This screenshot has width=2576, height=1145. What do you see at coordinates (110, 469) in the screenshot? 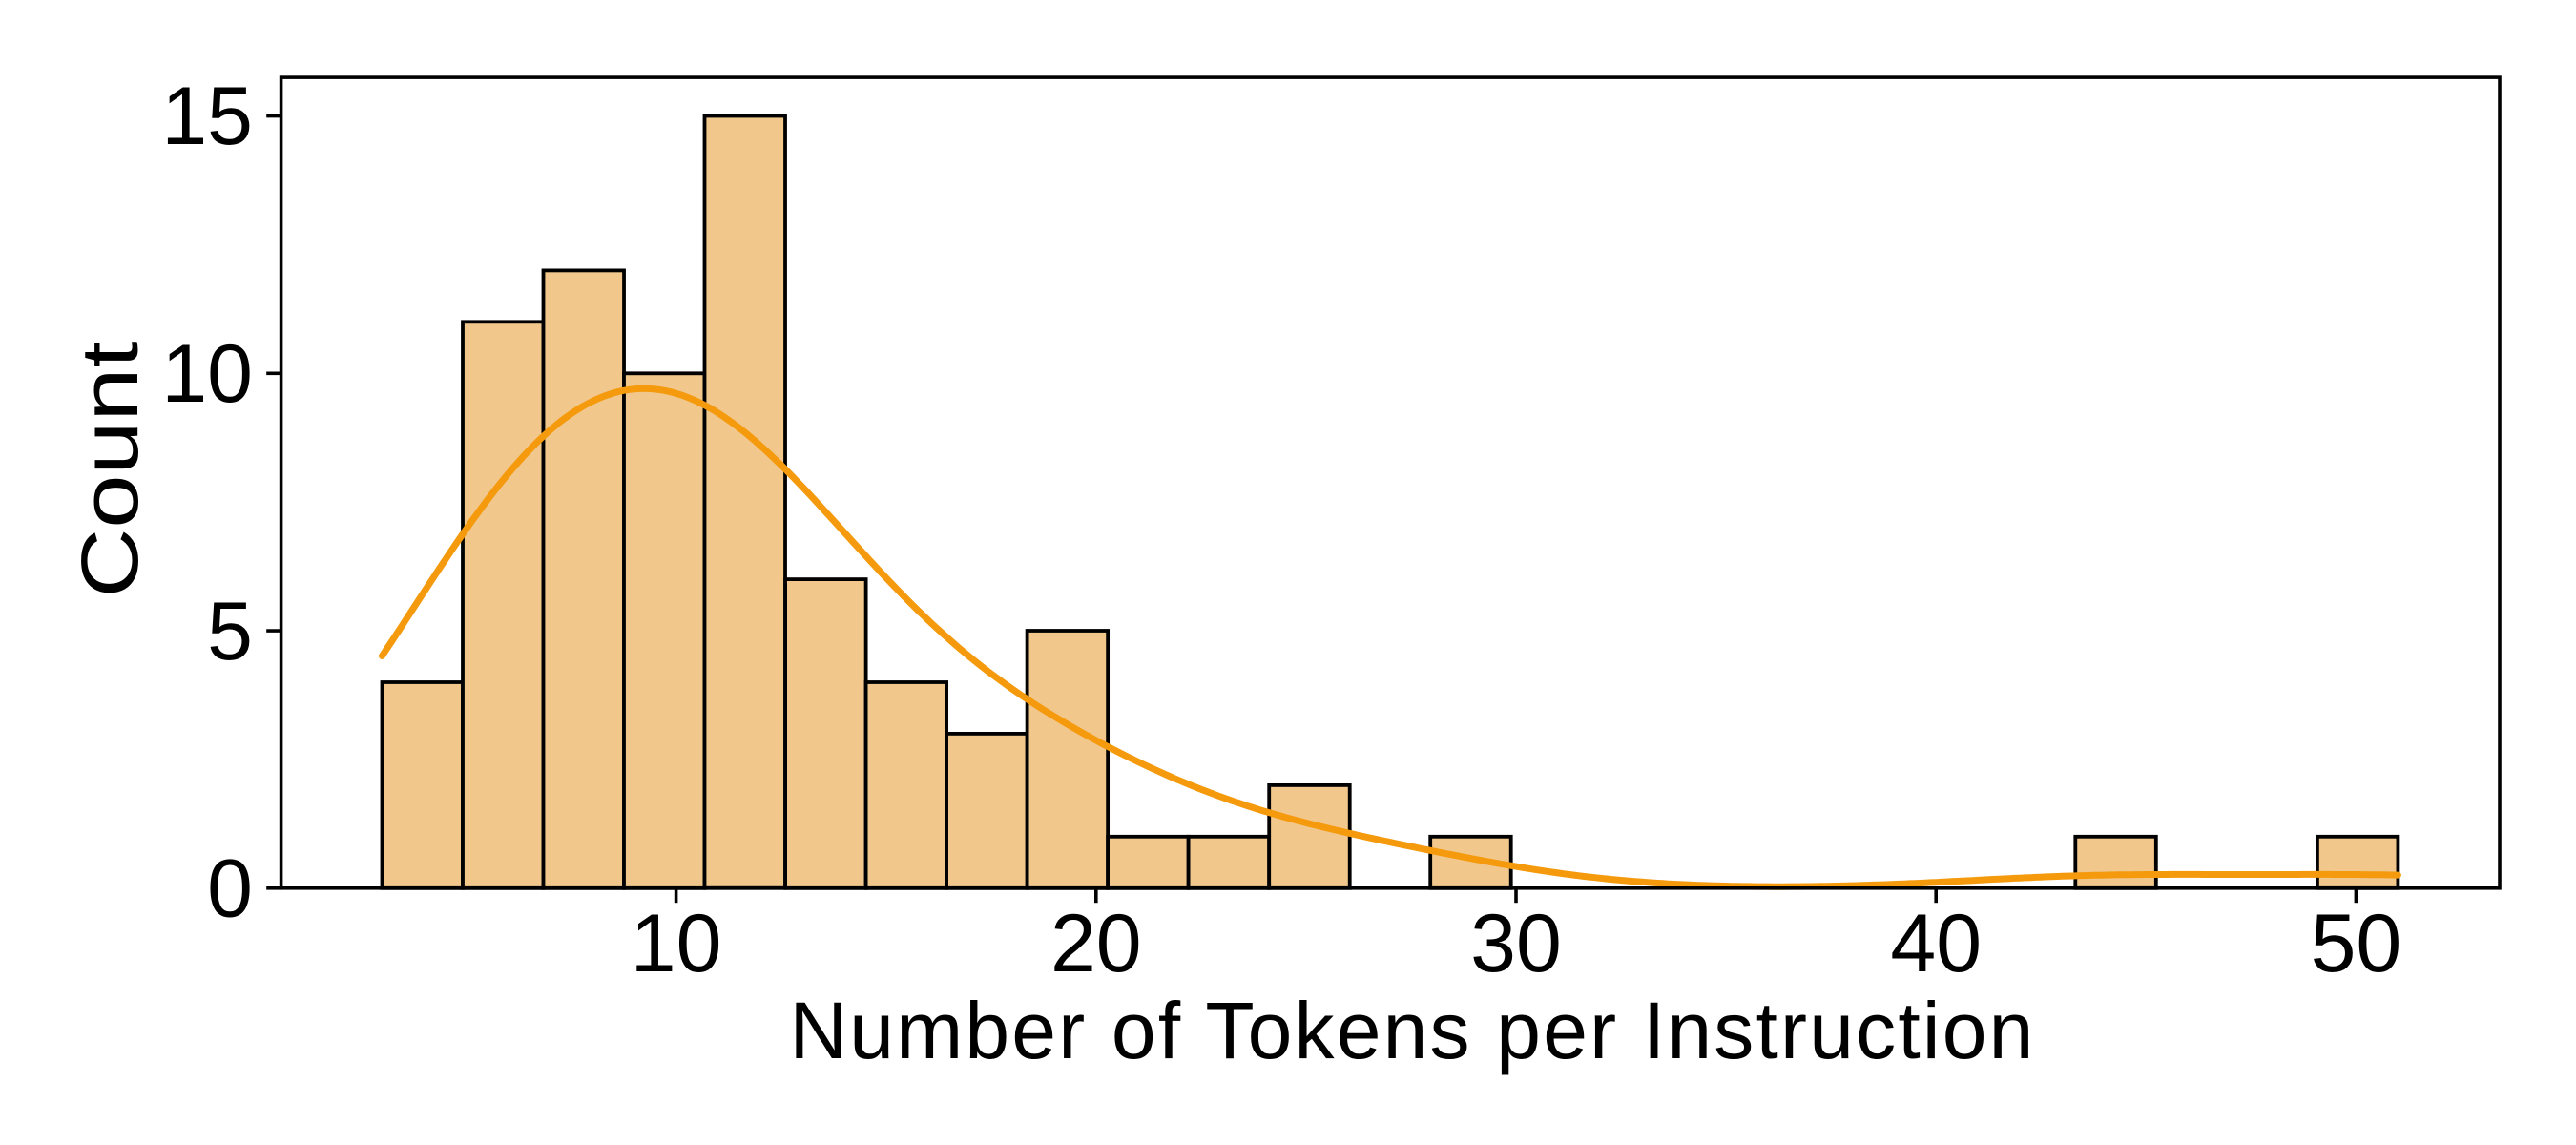
I see `svg-text: Count` at bounding box center [110, 469].